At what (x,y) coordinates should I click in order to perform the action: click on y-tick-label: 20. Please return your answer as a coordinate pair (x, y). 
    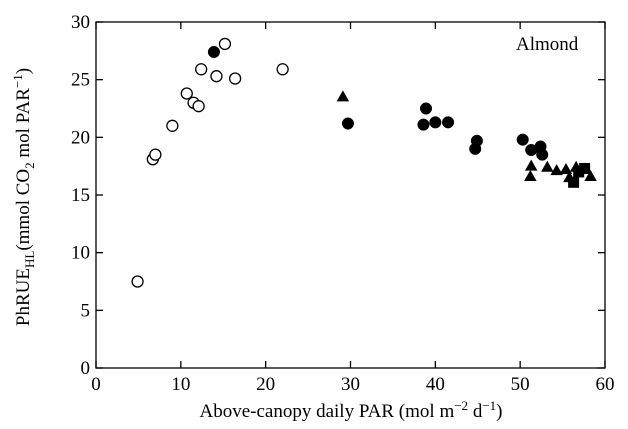
    Looking at the image, I should click on (80, 137).